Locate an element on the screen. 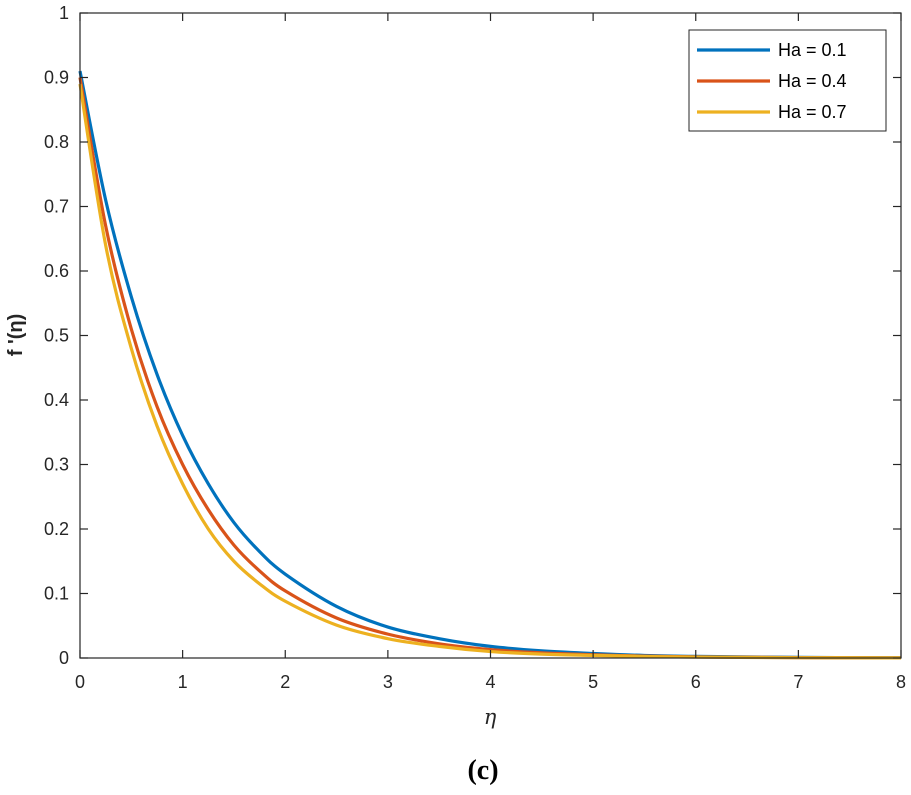 The image size is (911, 795). x-tick-label: 1 is located at coordinates (183, 682).